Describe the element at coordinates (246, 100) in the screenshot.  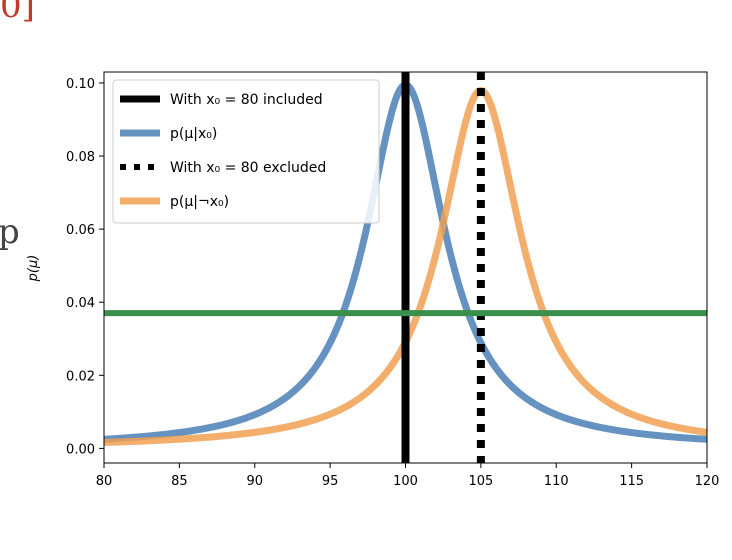
I see `legend-label: With x₀ = 80 included` at that location.